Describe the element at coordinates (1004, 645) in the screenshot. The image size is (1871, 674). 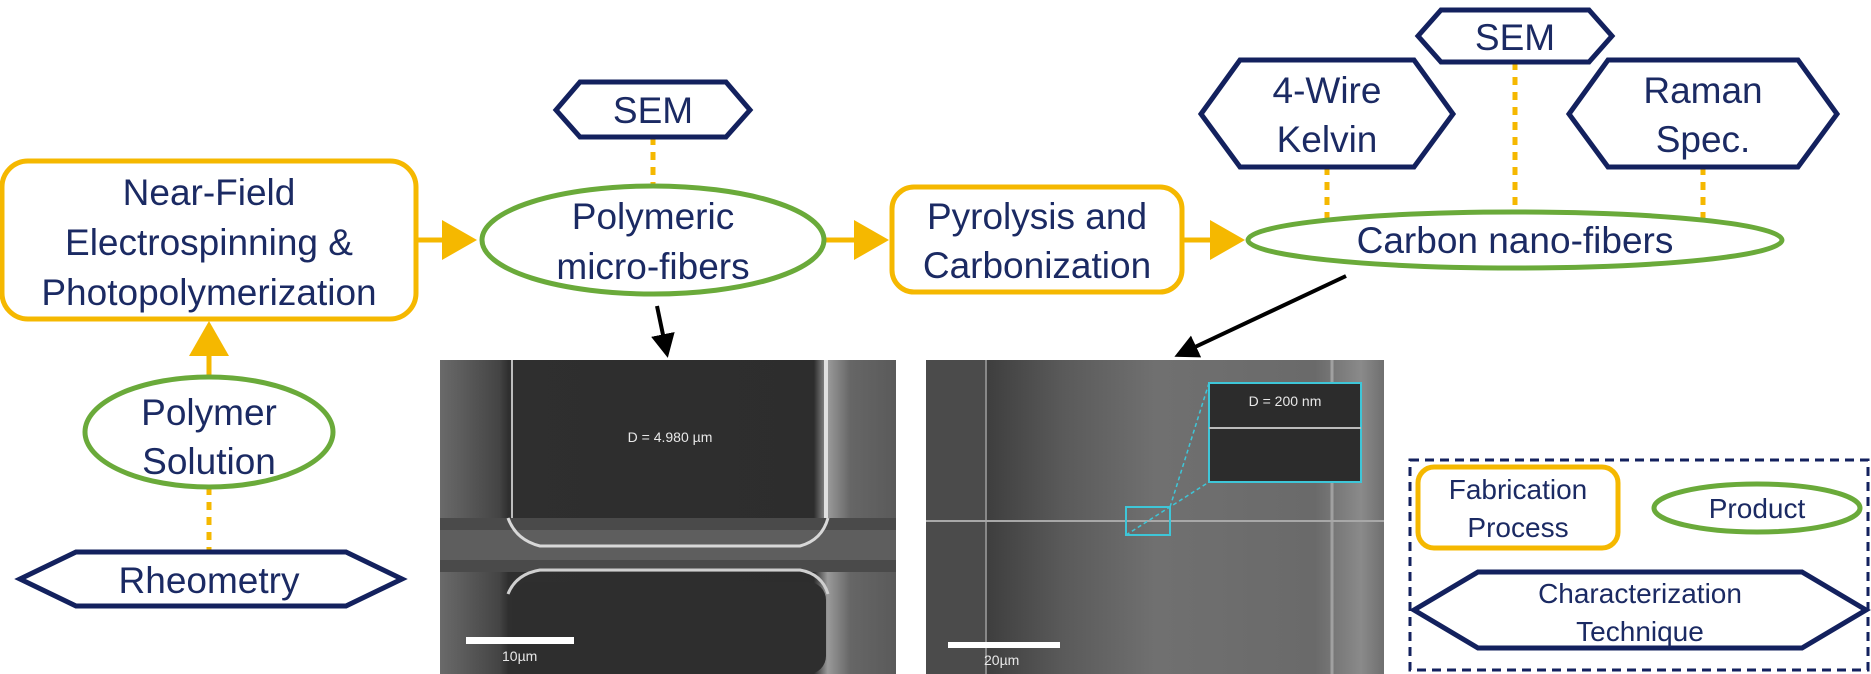
I see `micrograph-right-scale-bar` at that location.